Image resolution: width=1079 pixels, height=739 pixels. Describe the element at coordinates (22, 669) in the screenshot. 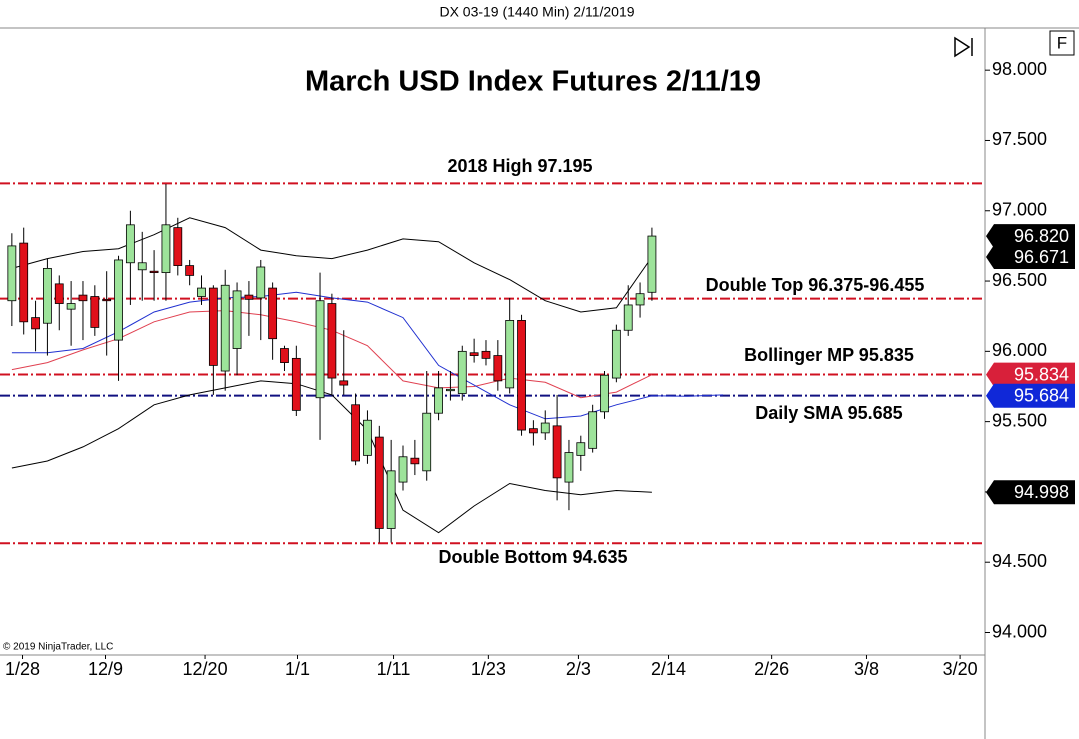

I see `x-tick-label: 1/28` at that location.